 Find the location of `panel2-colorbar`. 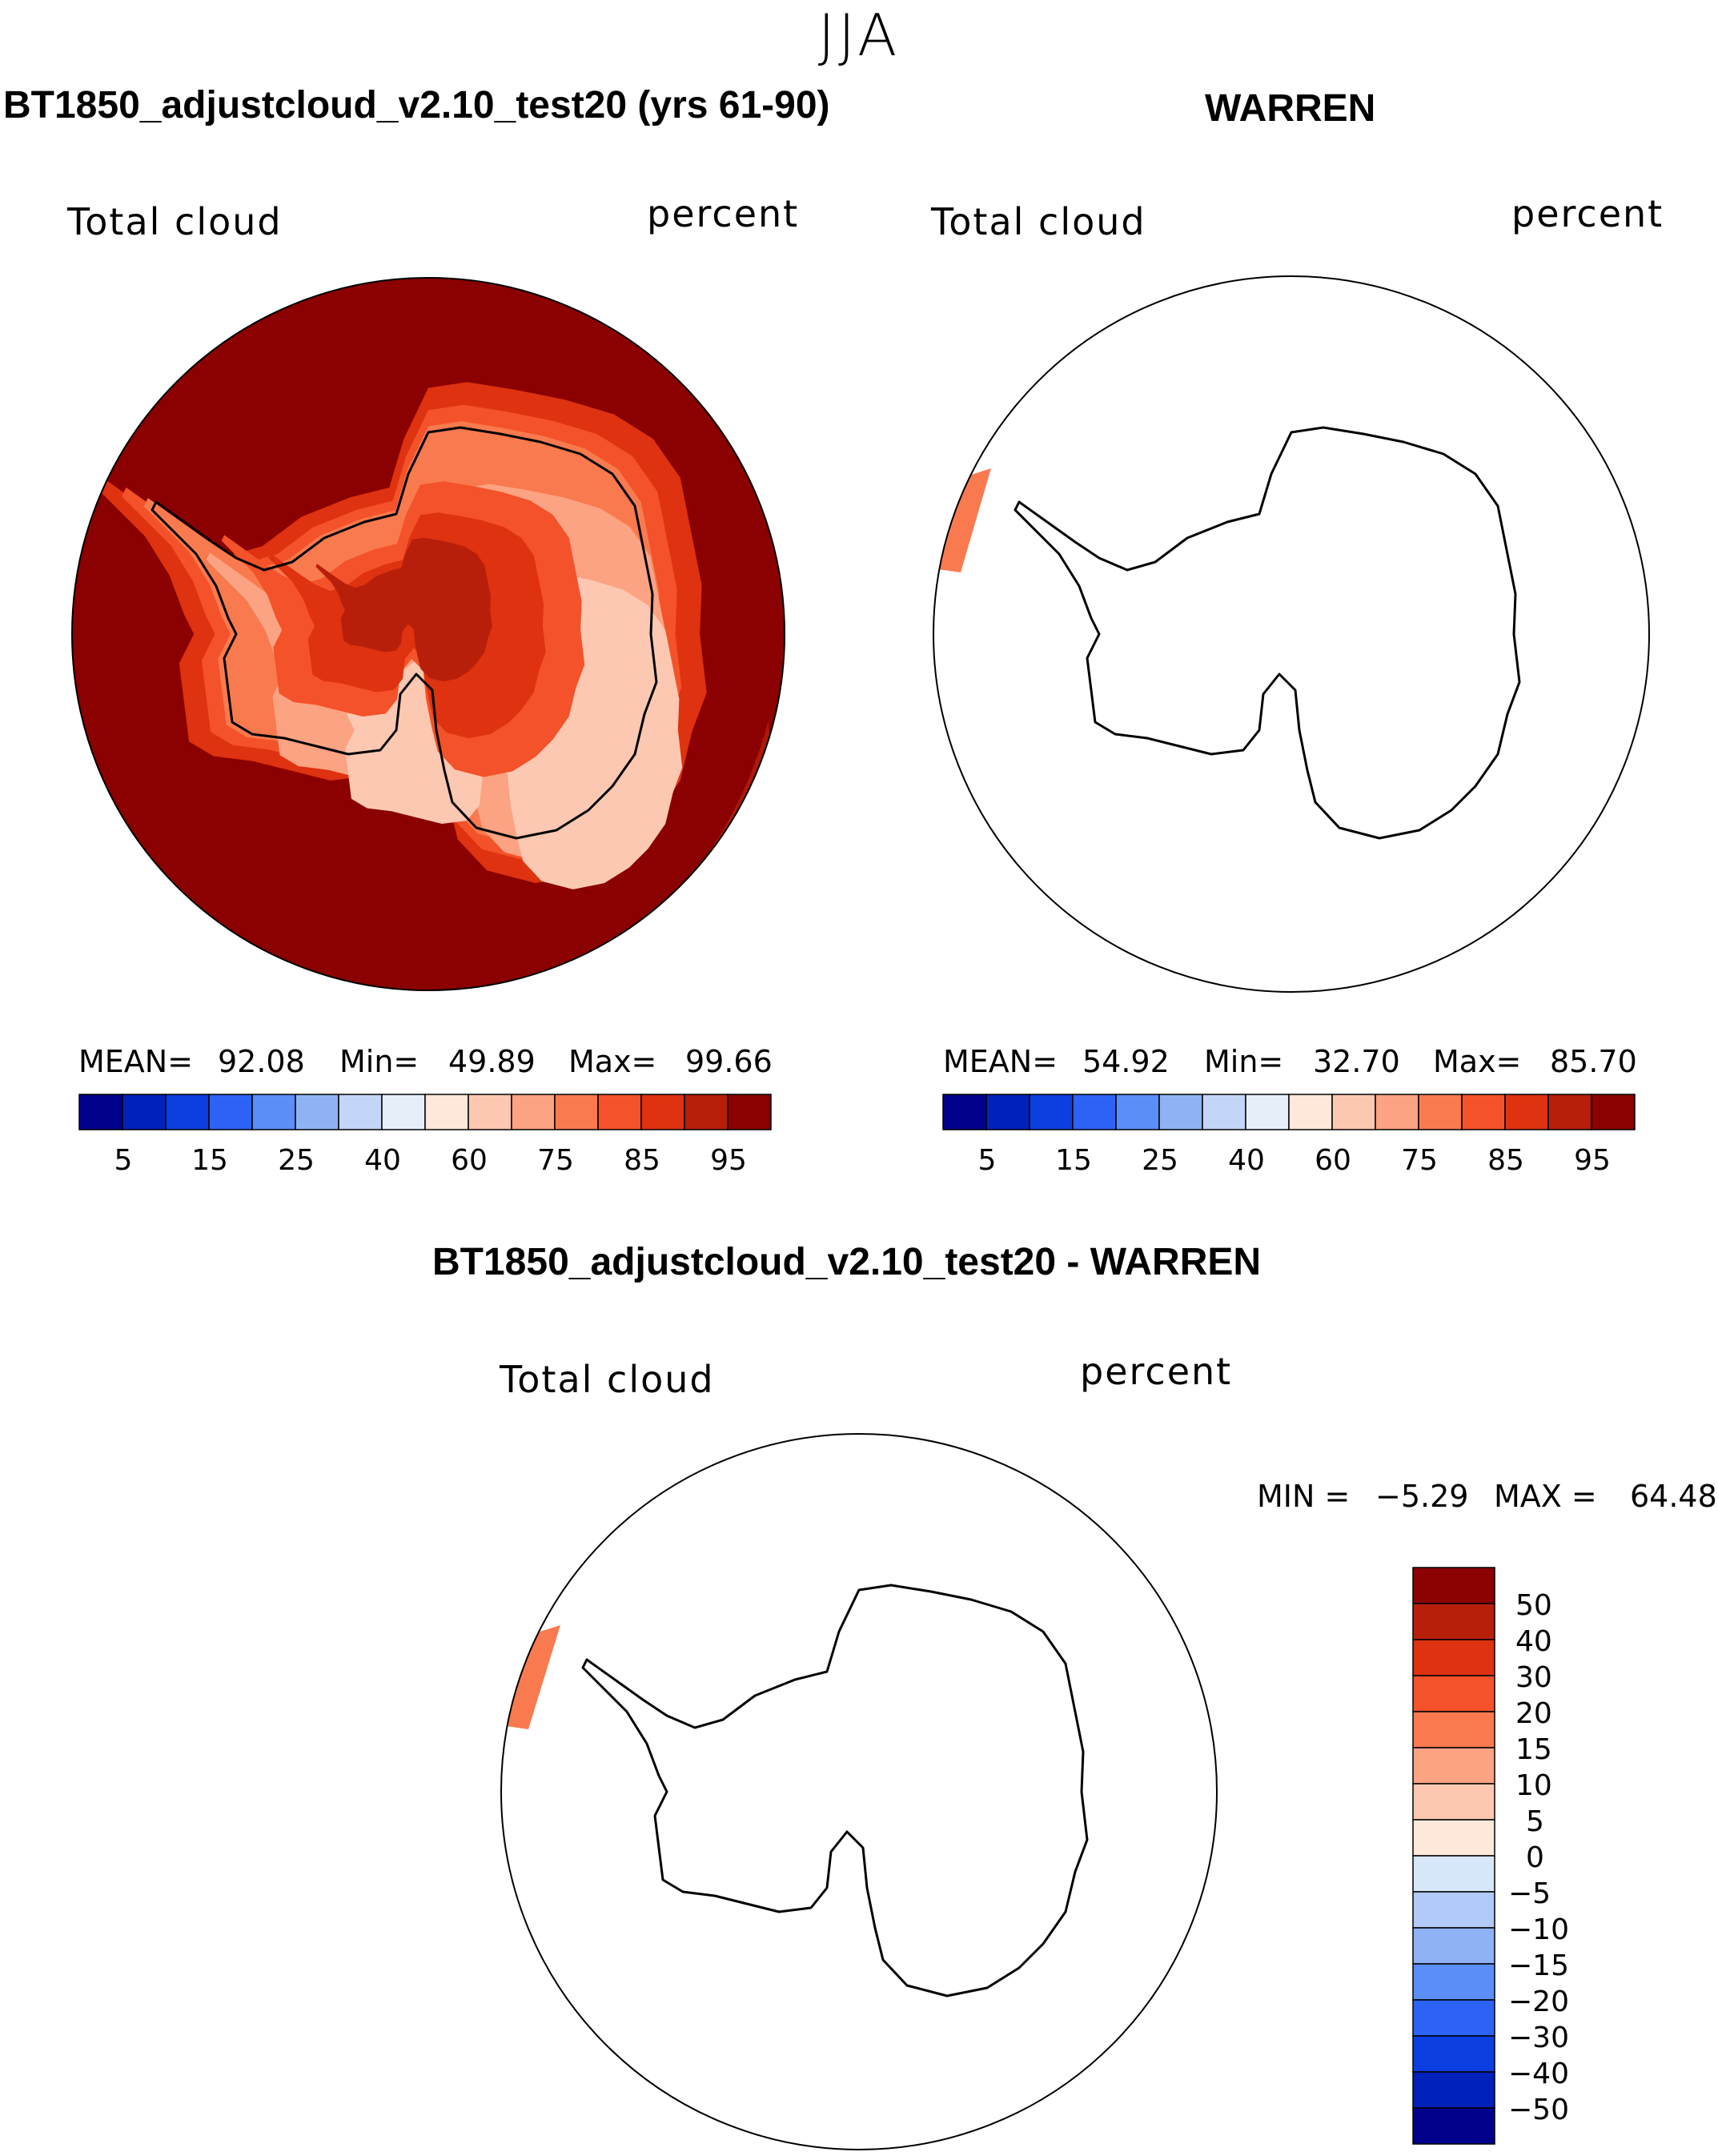

panel2-colorbar is located at coordinates (1289, 1112).